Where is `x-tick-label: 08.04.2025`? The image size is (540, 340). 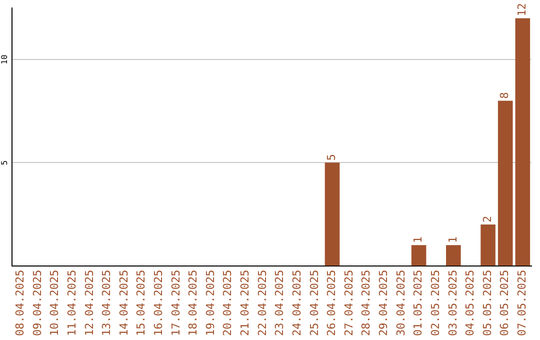
x-tick-label: 08.04.2025 is located at coordinates (20, 303).